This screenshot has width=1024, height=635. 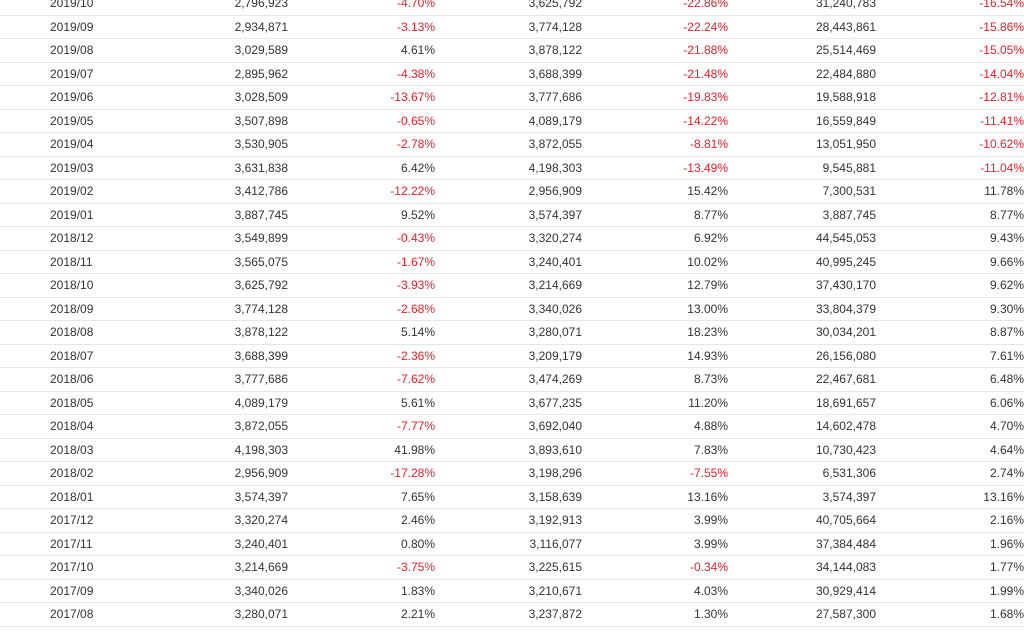 What do you see at coordinates (361, 27) in the screenshot?
I see `change-1-cell: -3.13%` at bounding box center [361, 27].